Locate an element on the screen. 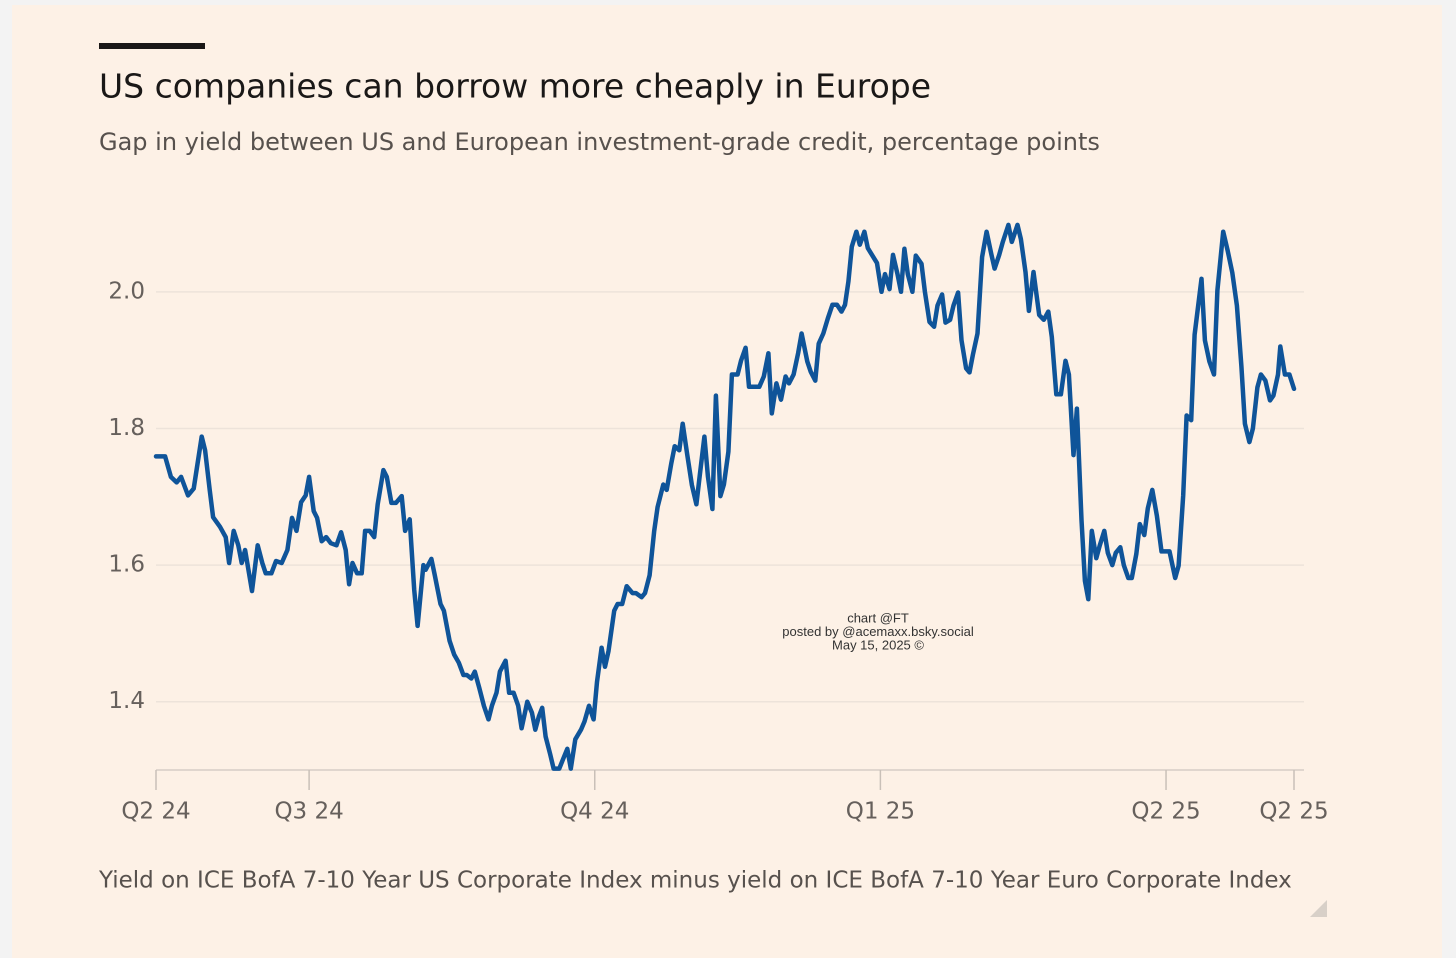 This screenshot has width=1456, height=958. resize-corner is located at coordinates (1318, 908).